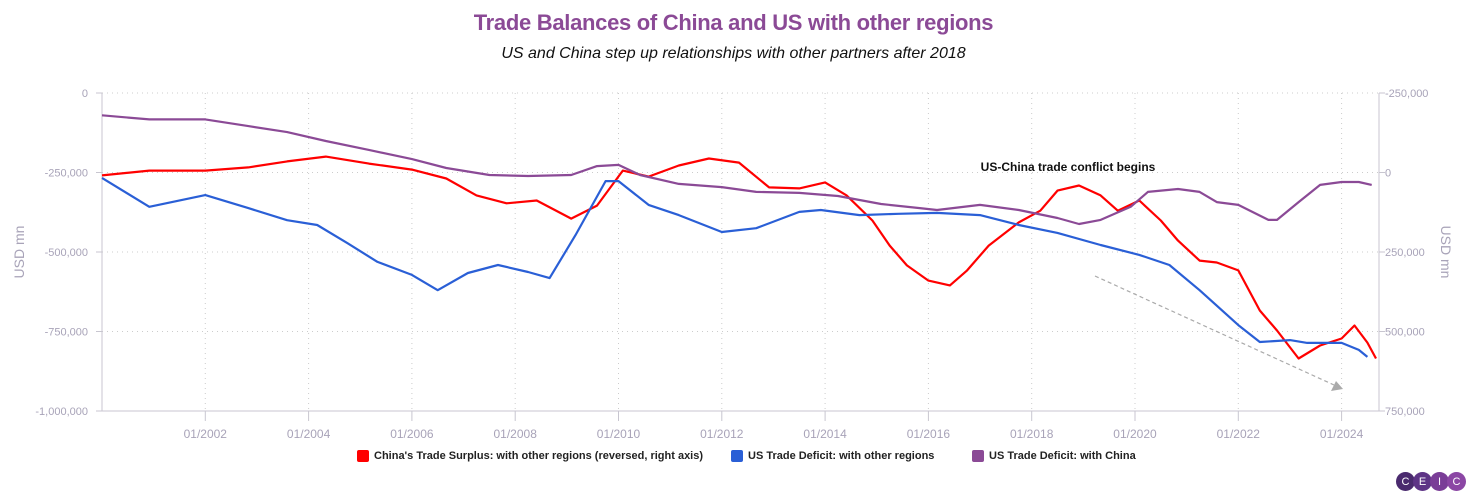  What do you see at coordinates (825, 434) in the screenshot?
I see `x-tick-label: 01/2014` at bounding box center [825, 434].